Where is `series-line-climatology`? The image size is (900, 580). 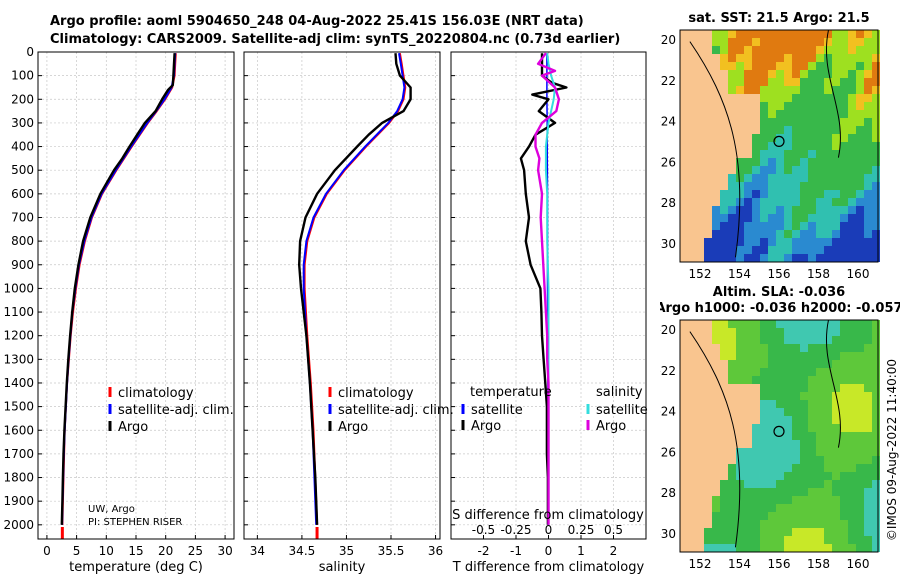 series-line-climatology is located at coordinates (355, 289).